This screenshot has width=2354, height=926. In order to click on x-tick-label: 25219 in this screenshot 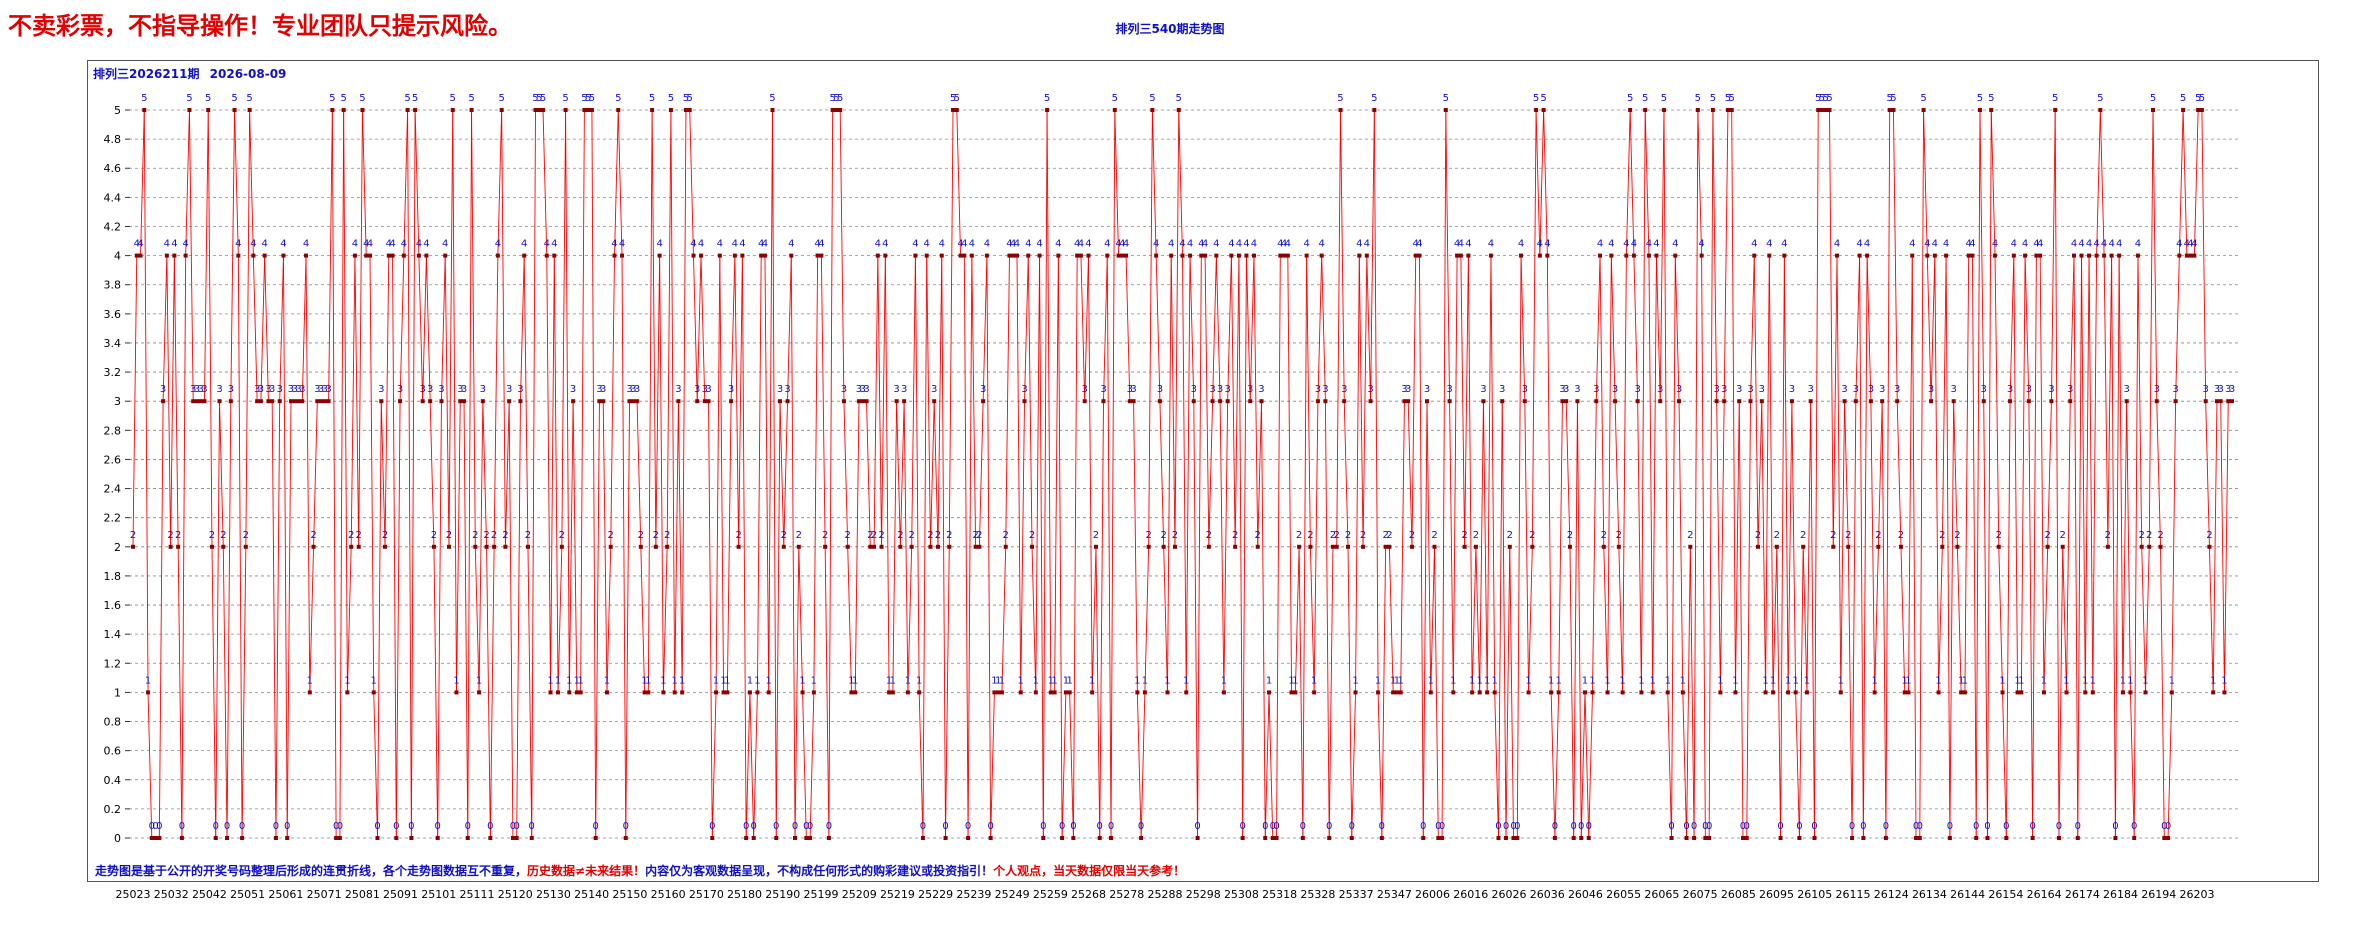, I will do `click(897, 894)`.